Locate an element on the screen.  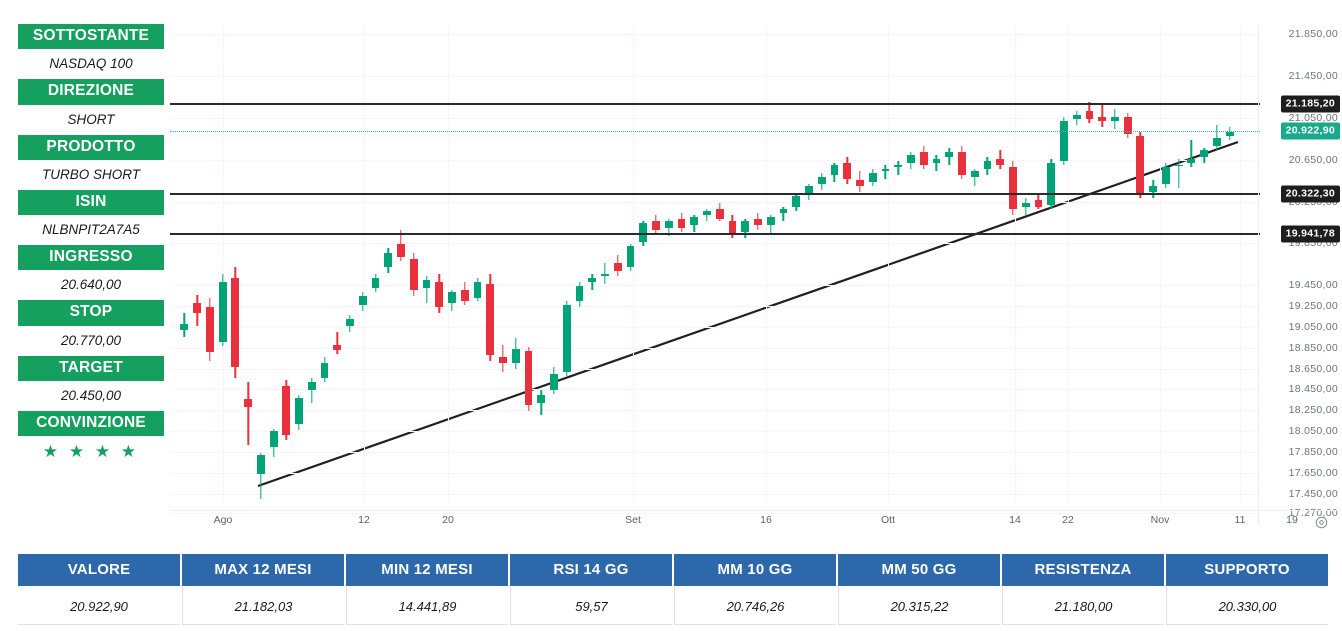
table-column: MM 50 GG 20.315,22 is located at coordinates (918, 589).